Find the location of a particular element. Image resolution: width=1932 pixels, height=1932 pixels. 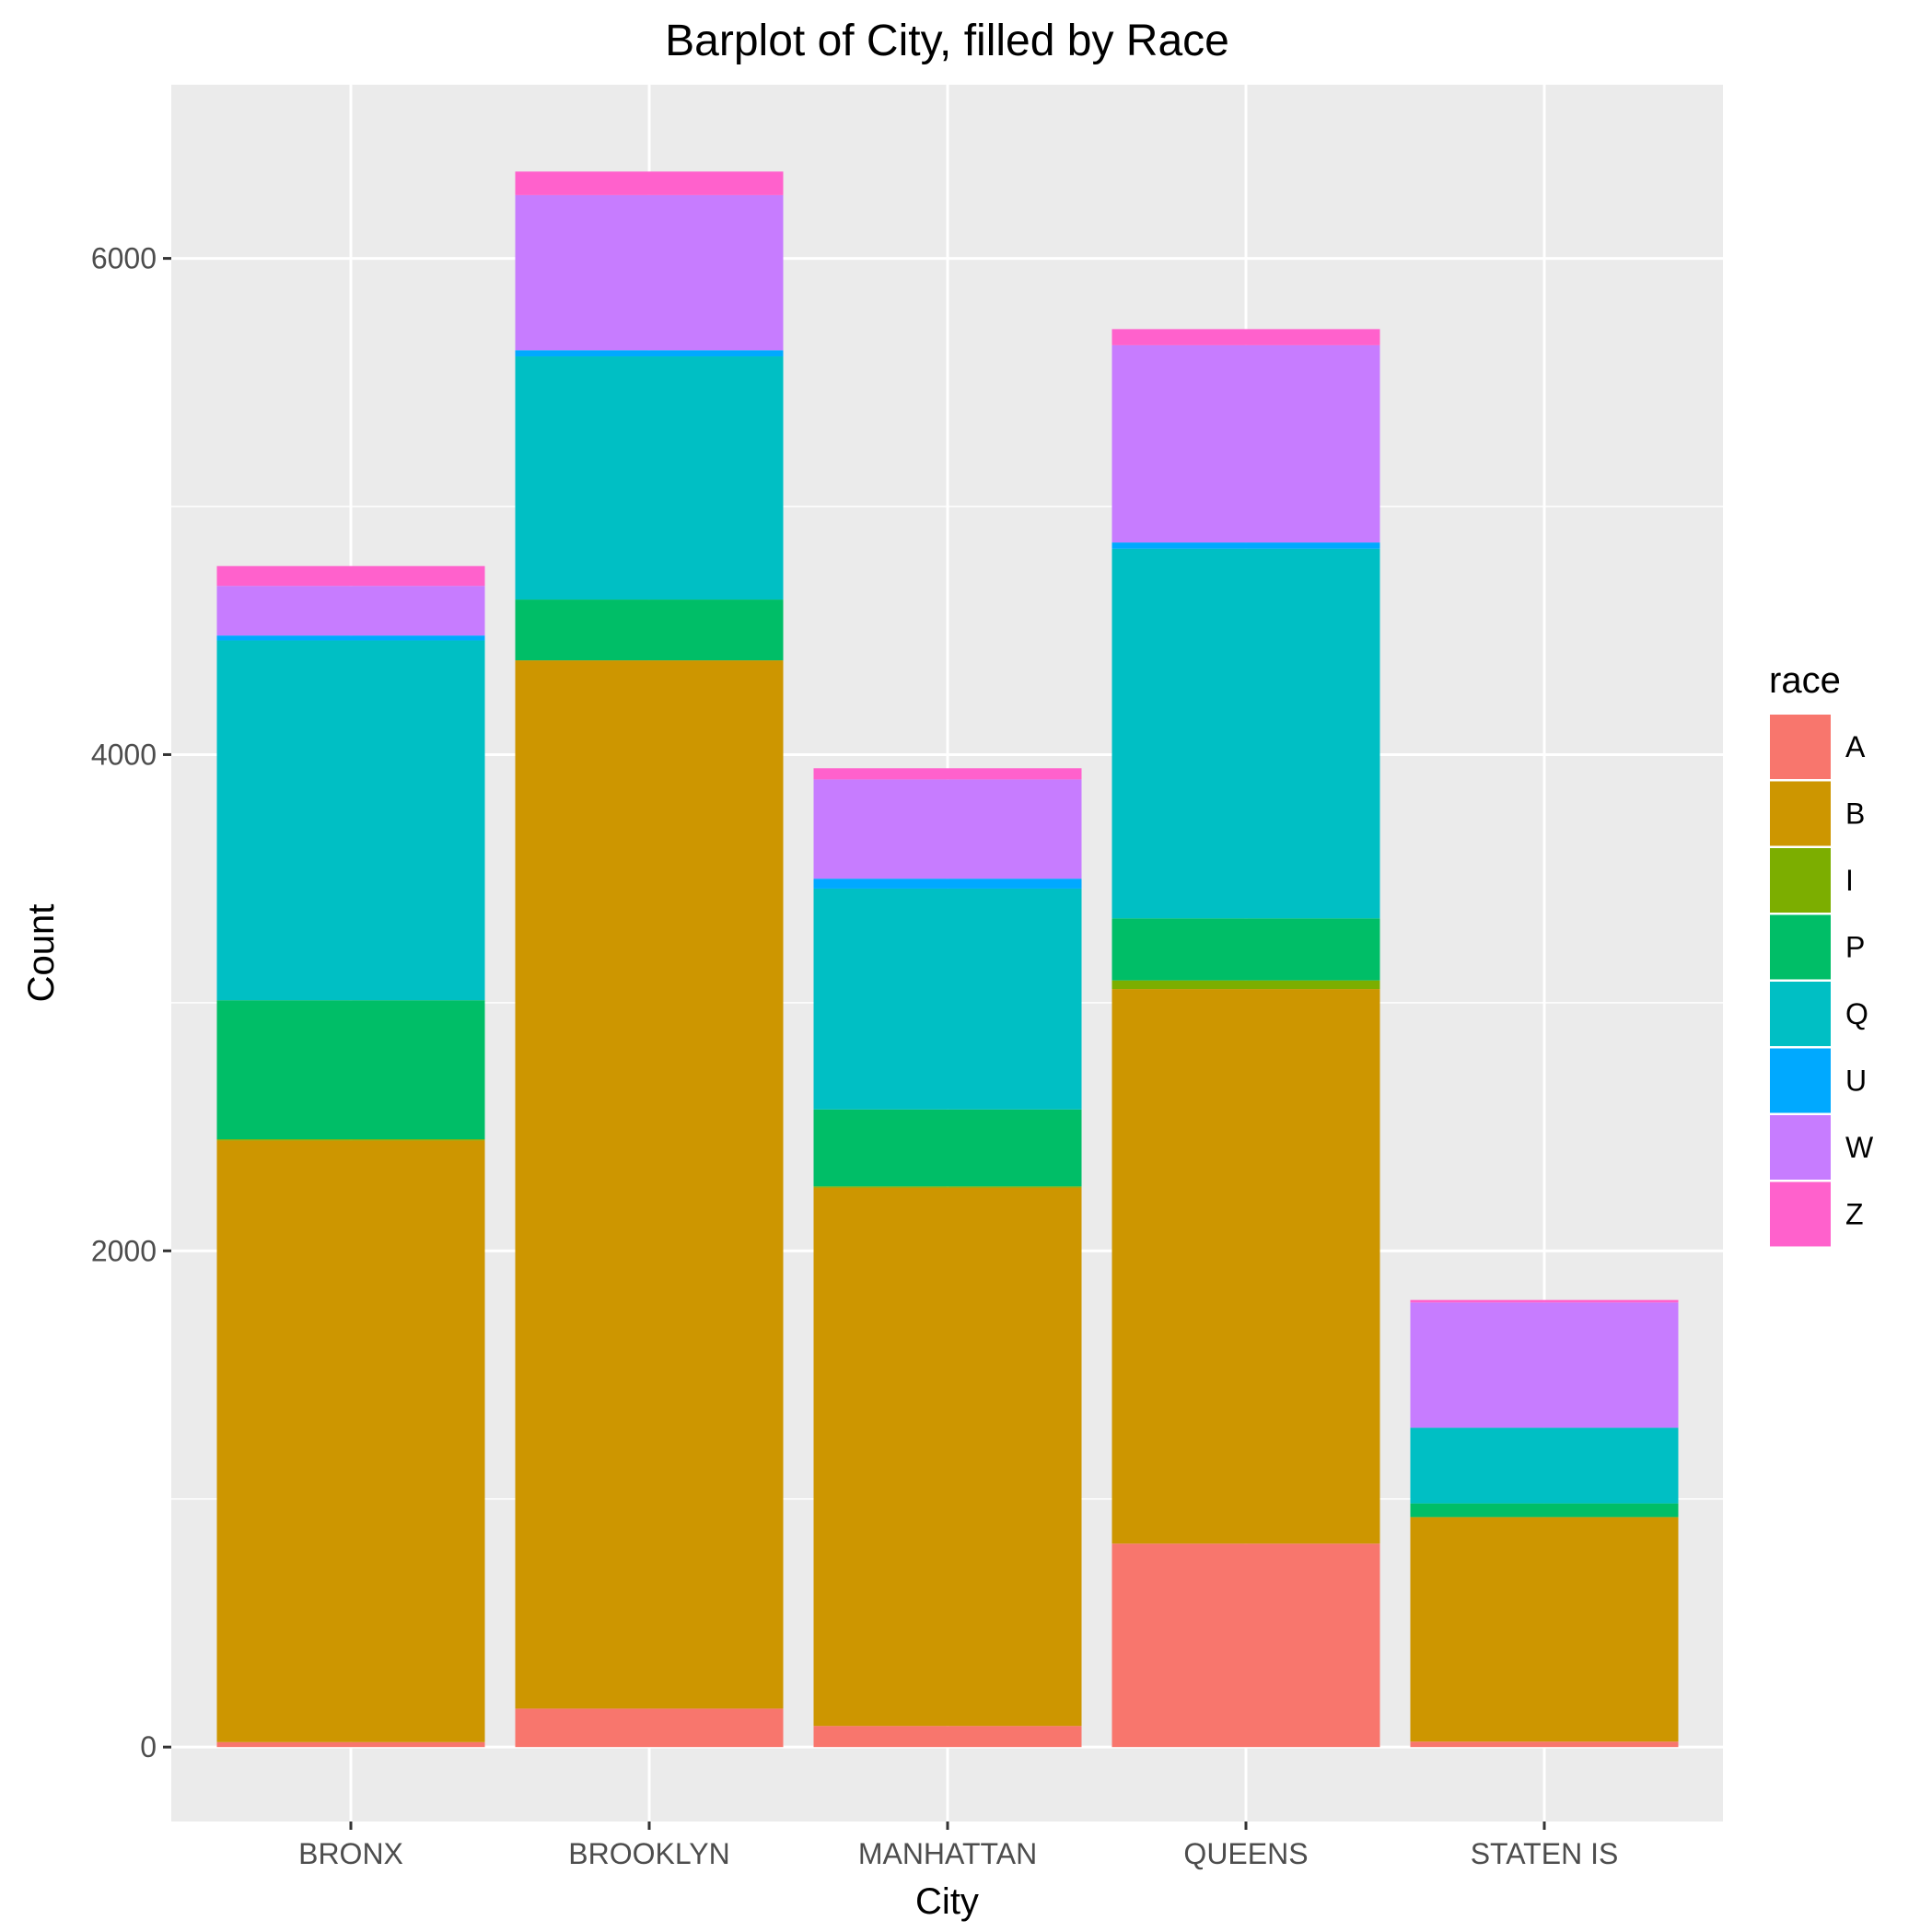

x-axis: BRONX BROOKLYN MANHATTAN QUEENS STATEN IS is located at coordinates (958, 1845).